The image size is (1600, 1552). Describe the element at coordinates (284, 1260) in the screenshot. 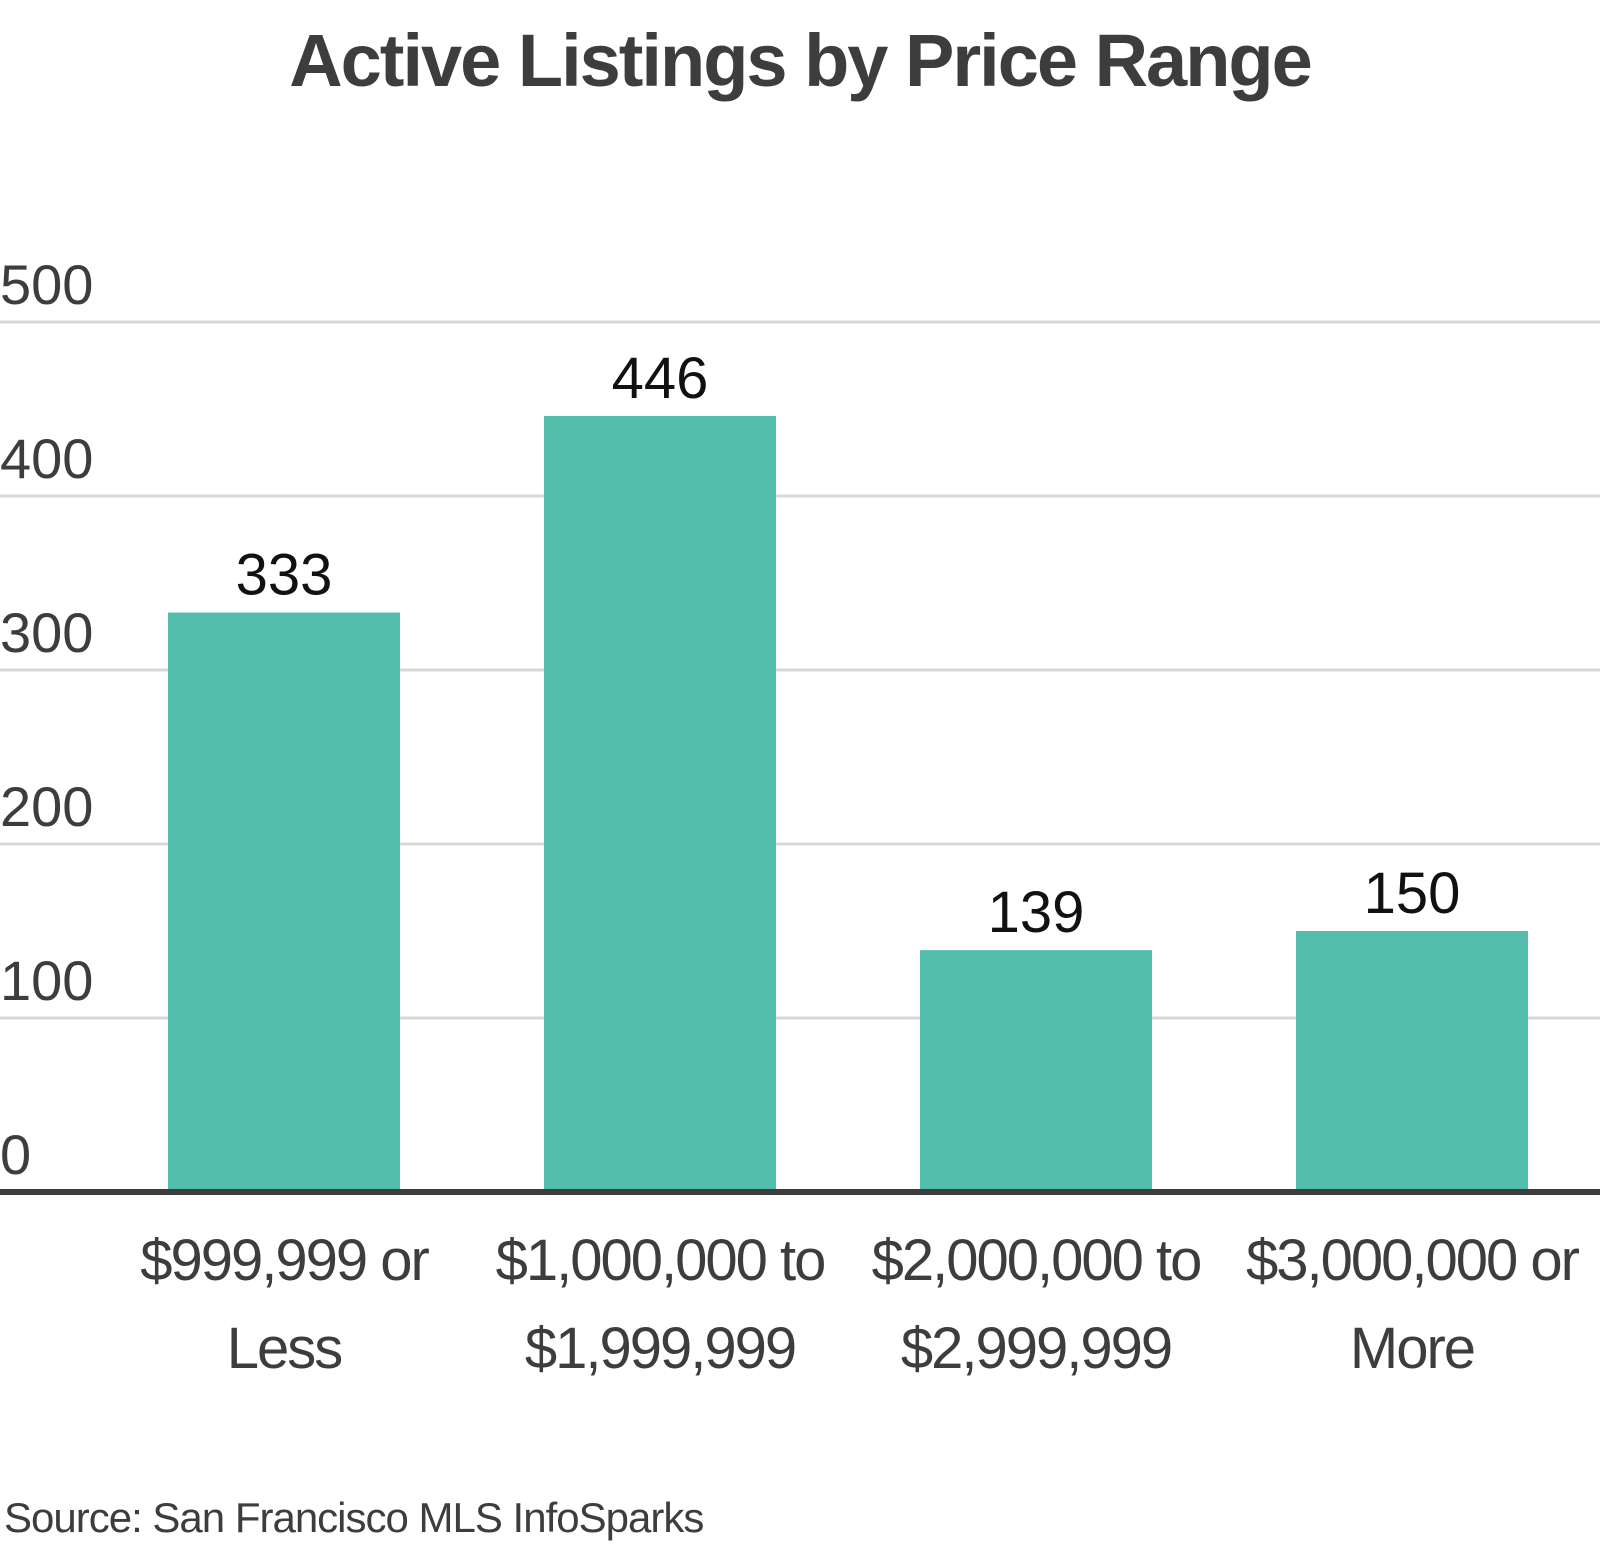

I see `x-tick-label: $999,999 or` at that location.